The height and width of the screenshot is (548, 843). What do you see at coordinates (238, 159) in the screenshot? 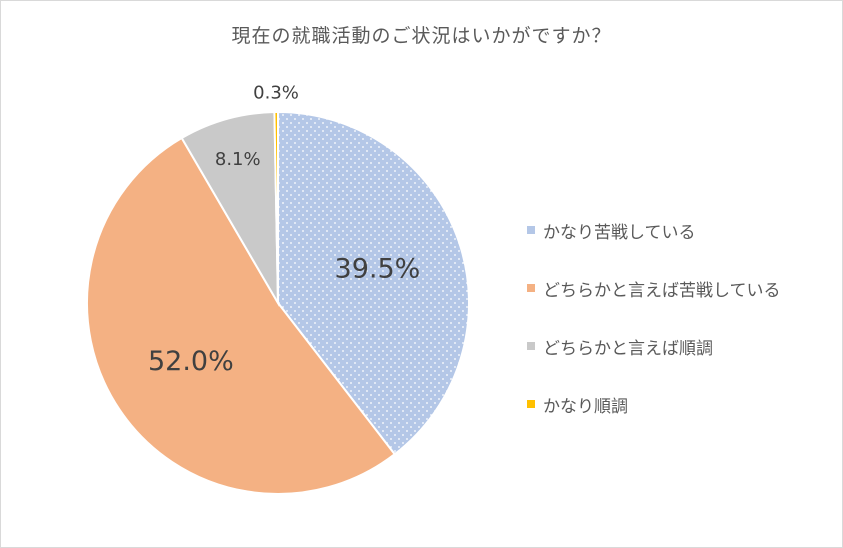
I see `data-label: 8.1%` at bounding box center [238, 159].